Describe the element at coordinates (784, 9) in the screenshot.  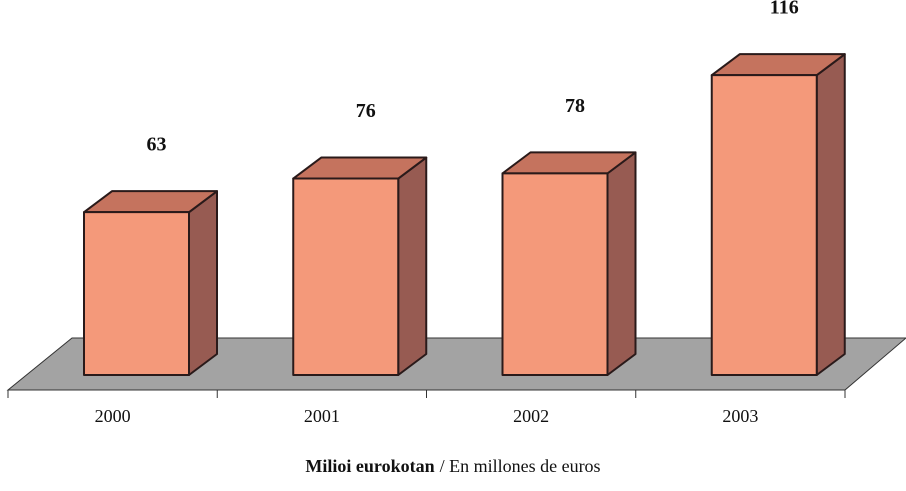
I see `value-label: 116` at that location.